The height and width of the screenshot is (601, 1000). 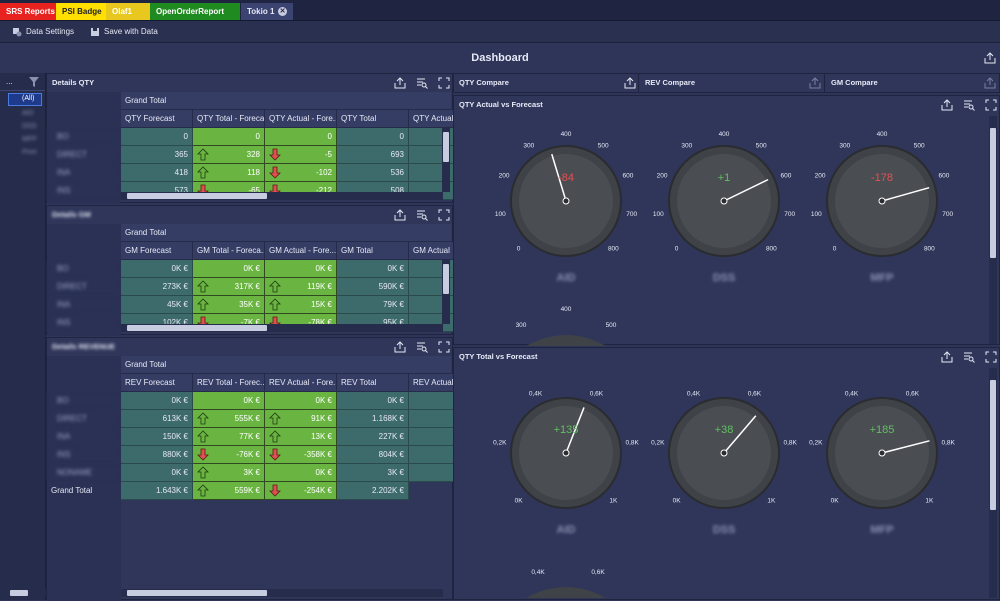 What do you see at coordinates (50, 31) in the screenshot?
I see `data-settings-label: Data Settings` at bounding box center [50, 31].